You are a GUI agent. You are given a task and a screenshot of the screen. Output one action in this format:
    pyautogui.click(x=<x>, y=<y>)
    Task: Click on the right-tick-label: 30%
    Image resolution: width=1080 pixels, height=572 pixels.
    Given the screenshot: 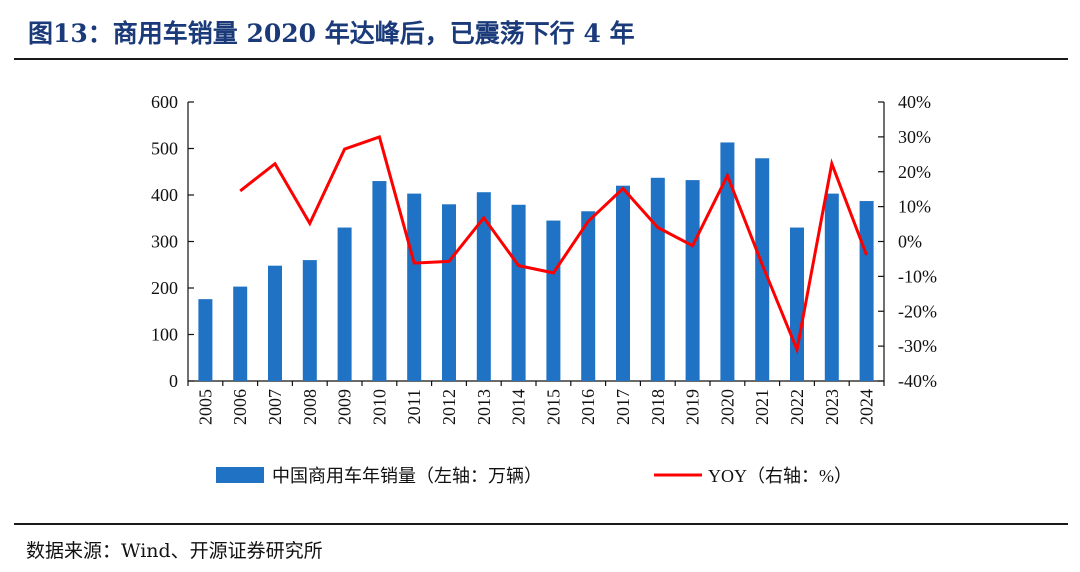 What is the action you would take?
    pyautogui.click(x=914, y=137)
    